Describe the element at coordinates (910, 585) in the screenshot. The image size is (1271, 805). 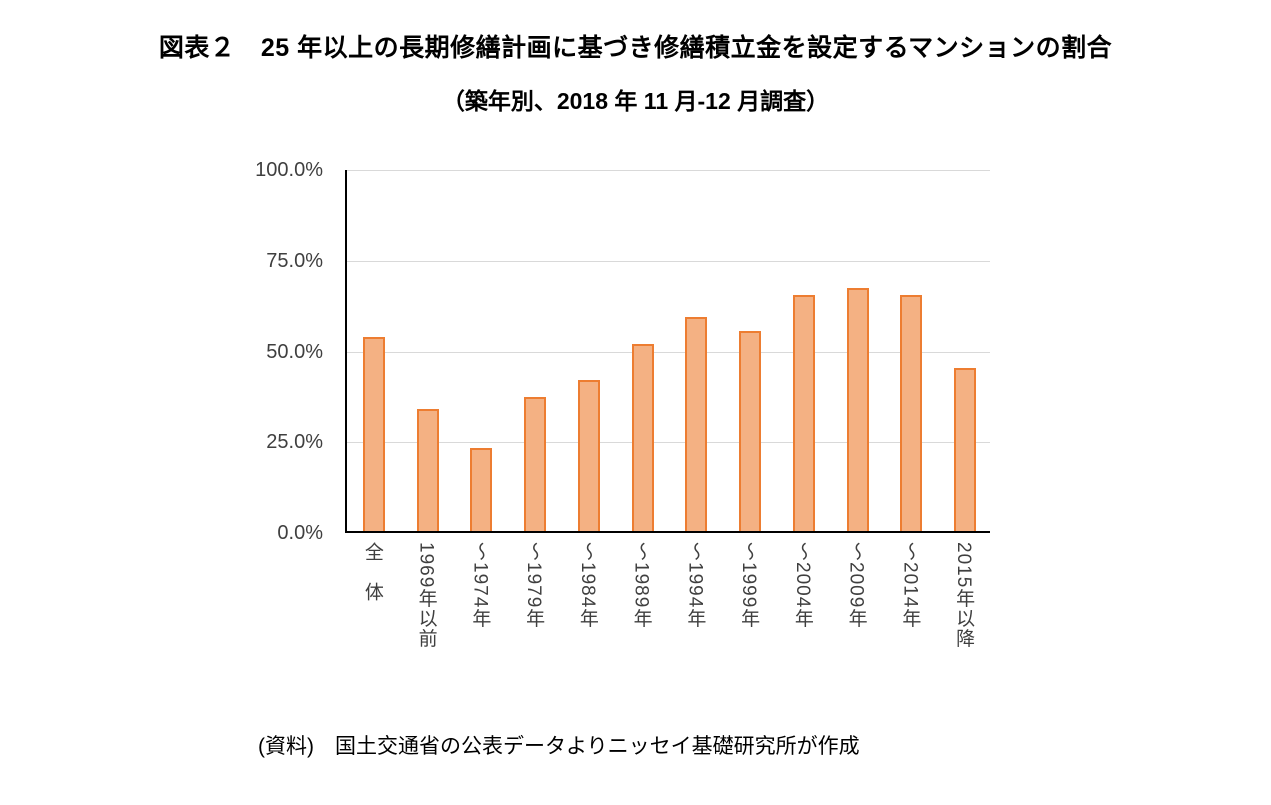
I see `x-tick-label: ～2014年` at that location.